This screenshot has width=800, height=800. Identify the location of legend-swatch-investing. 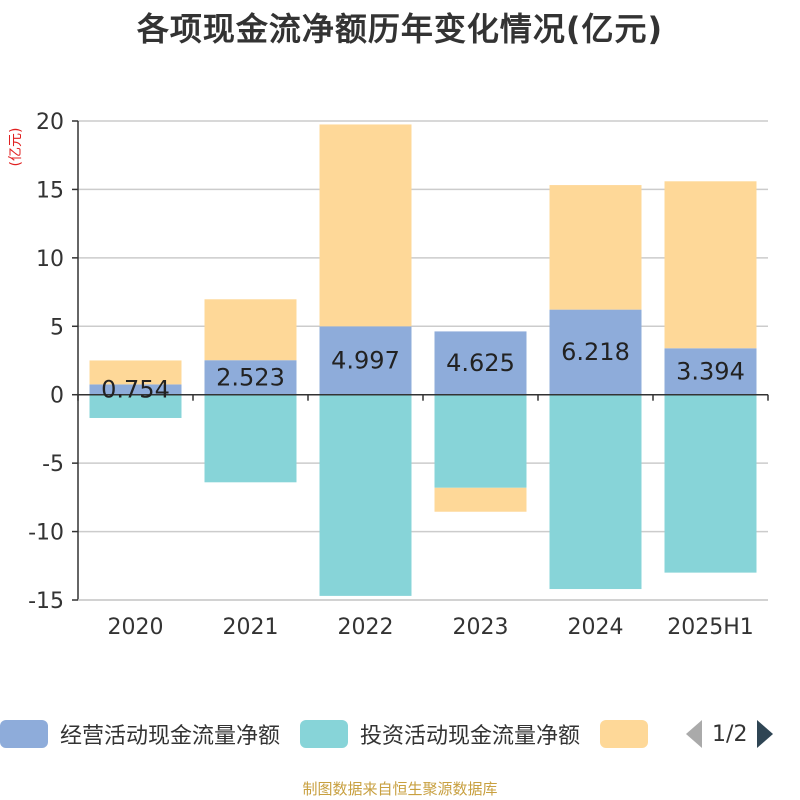
(324, 734).